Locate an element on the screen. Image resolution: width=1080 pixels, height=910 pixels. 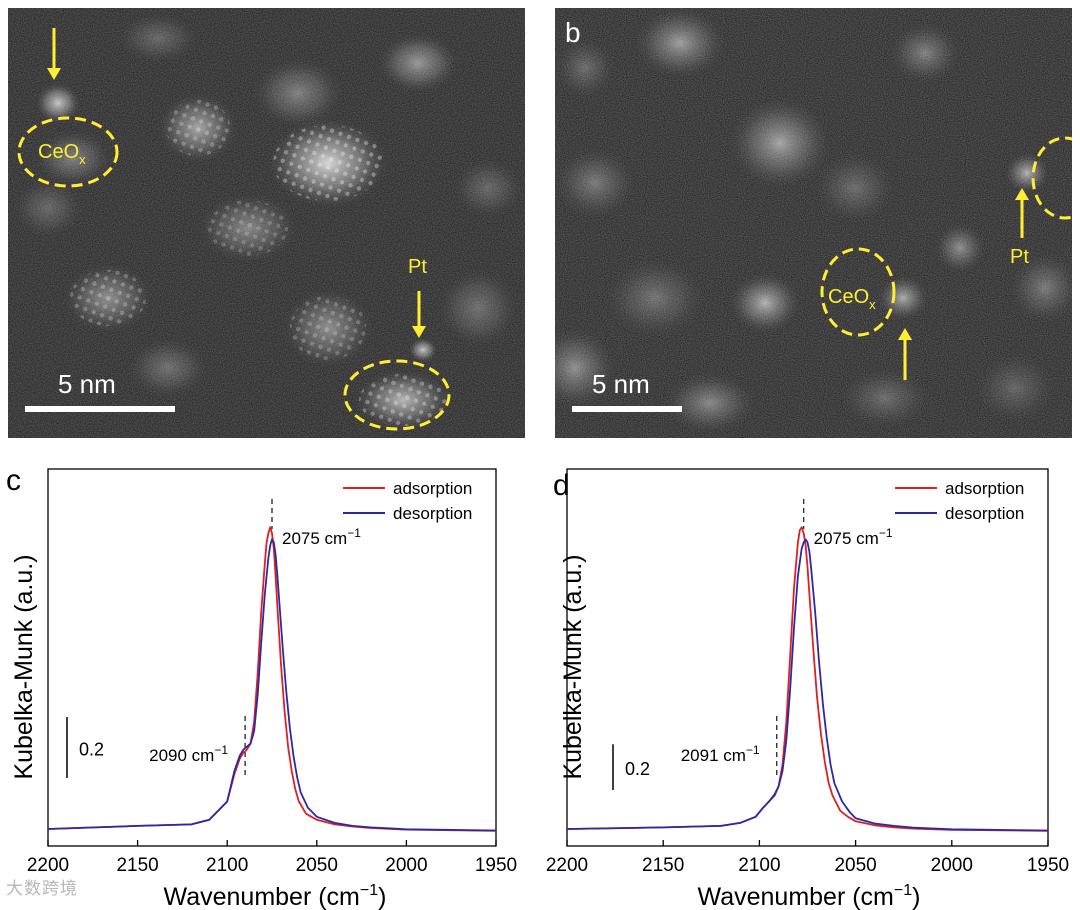
ceo-label-b: CeOx is located at coordinates (852, 299).